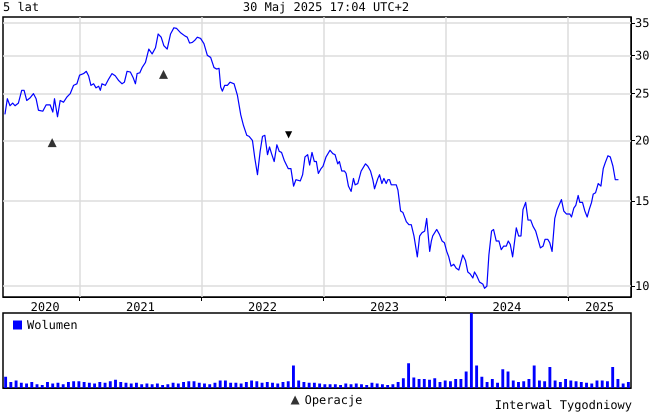 Image resolution: width=653 pixels, height=413 pixels. What do you see at coordinates (21, 7) in the screenshot?
I see `chart-title: 5 lat` at bounding box center [21, 7].